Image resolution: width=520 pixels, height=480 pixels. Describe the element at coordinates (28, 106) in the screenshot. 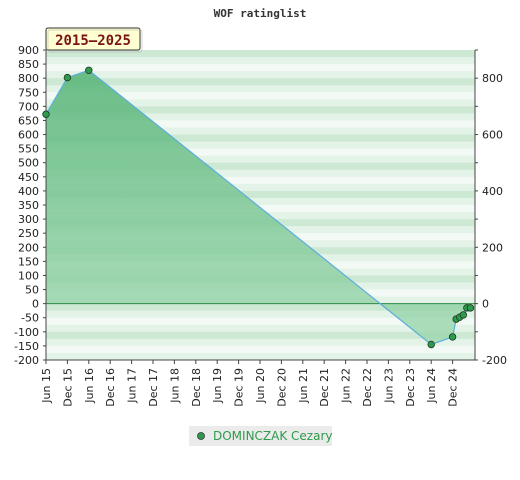

I see `left-tick-label: 700` at that location.